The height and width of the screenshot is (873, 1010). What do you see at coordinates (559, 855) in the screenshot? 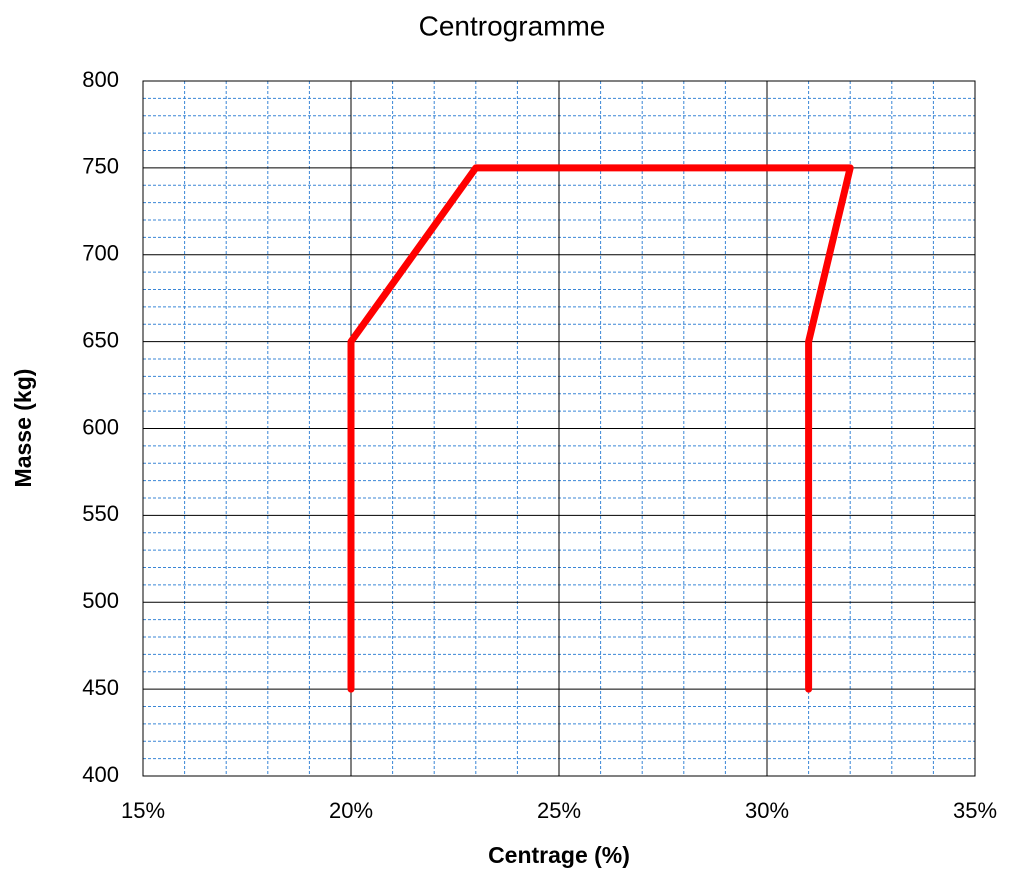
I see `x-axis-label: Centrage (%)` at bounding box center [559, 855].